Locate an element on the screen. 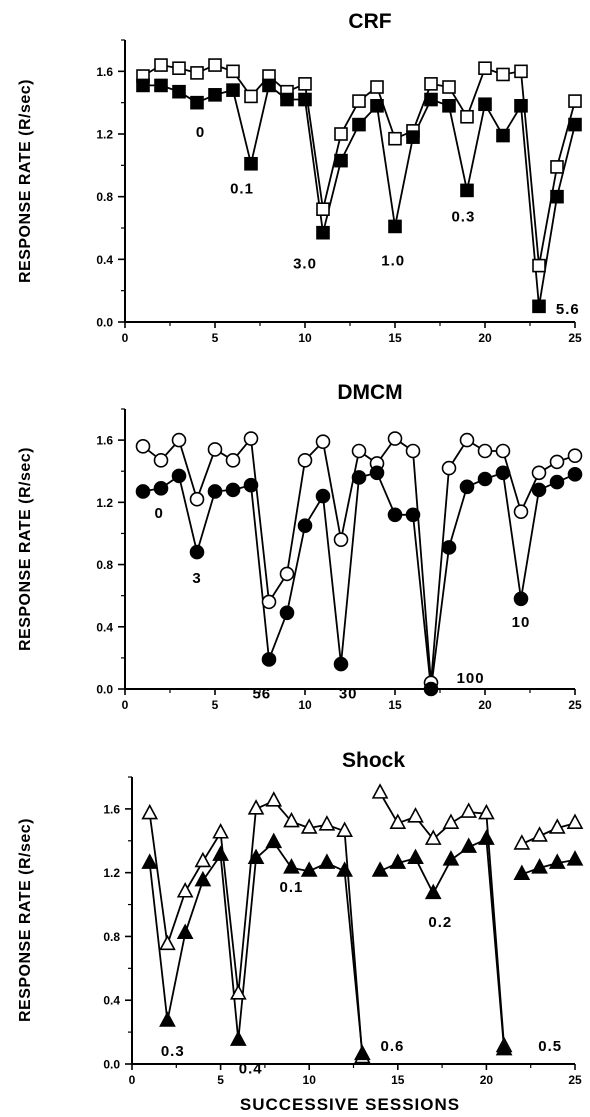 The image size is (590, 1117). dose-annotation: 0 is located at coordinates (200, 132).